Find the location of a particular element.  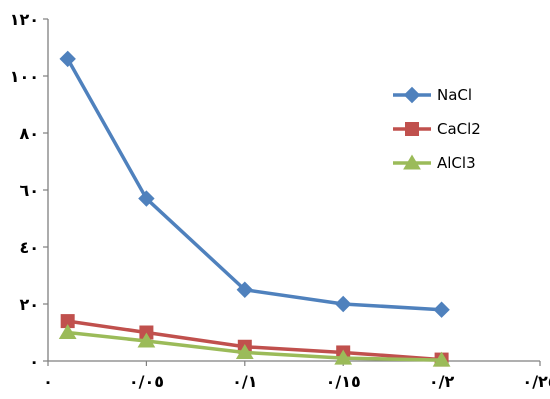

x-tick-label: ٠/١٥ is located at coordinates (343, 381).